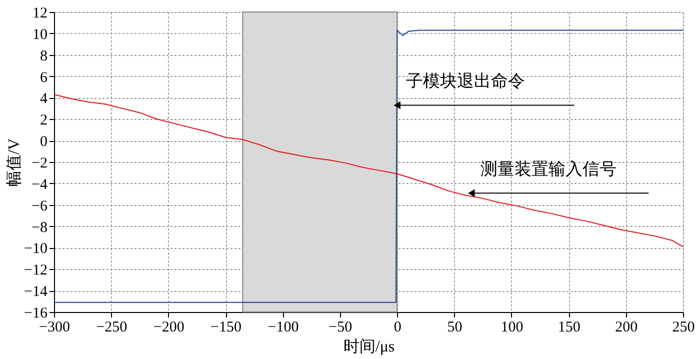 This screenshot has height=359, width=700. What do you see at coordinates (226, 328) in the screenshot?
I see `x-tick-label: −150` at bounding box center [226, 328].